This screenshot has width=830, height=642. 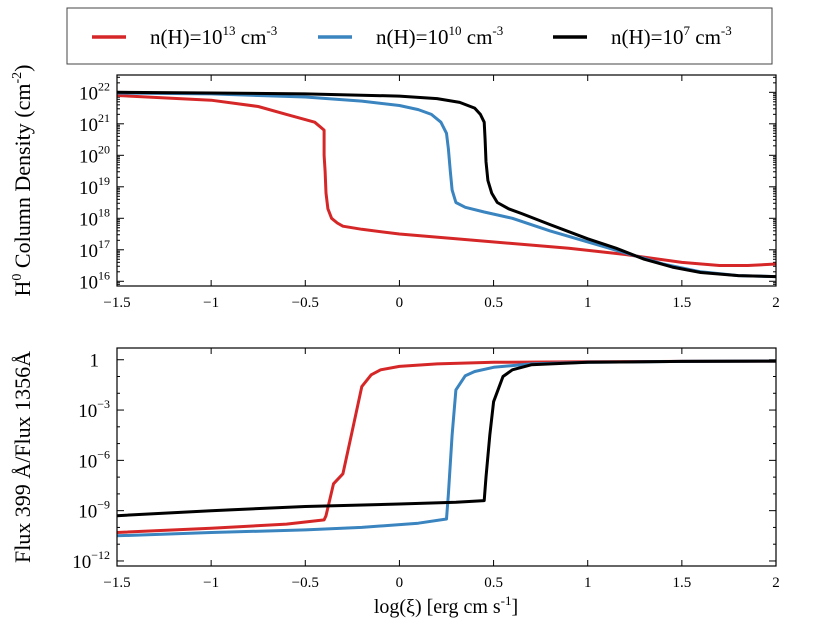 What do you see at coordinates (211, 583) in the screenshot?
I see `flux-ratio-xtick-label: −1` at bounding box center [211, 583].